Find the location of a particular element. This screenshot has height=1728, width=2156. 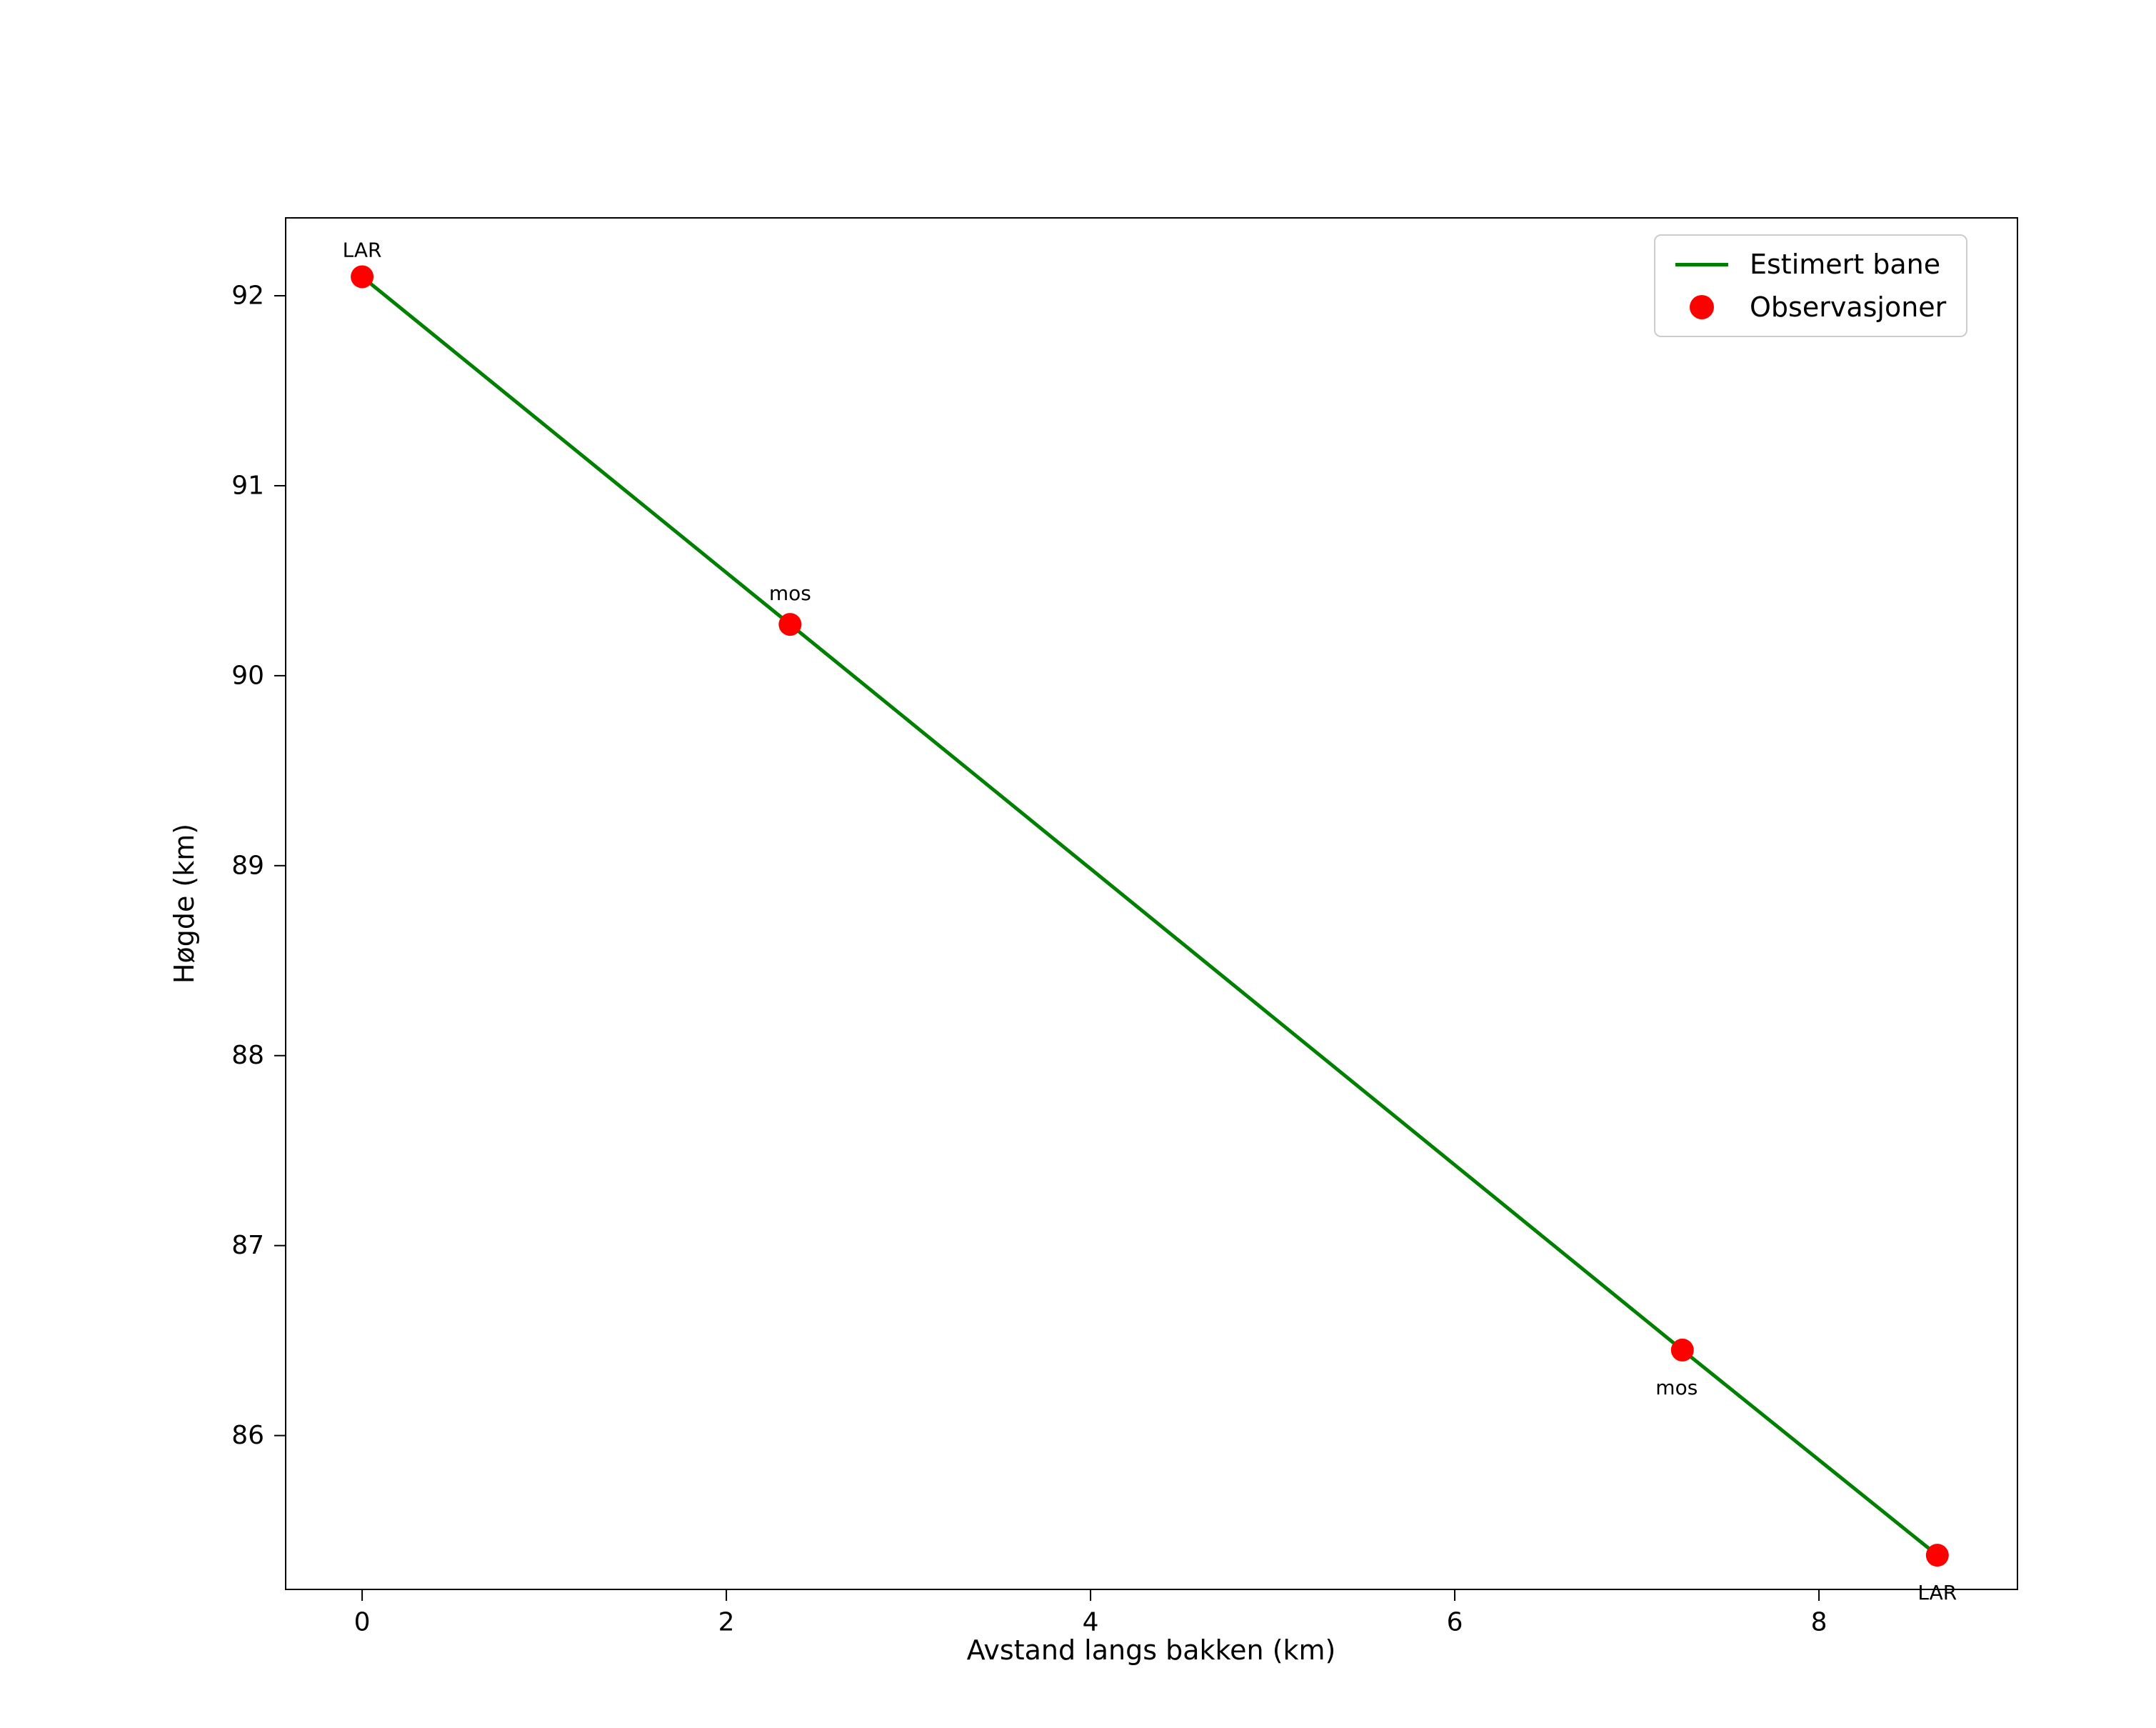

y-tick-label: 91 is located at coordinates (248, 486).